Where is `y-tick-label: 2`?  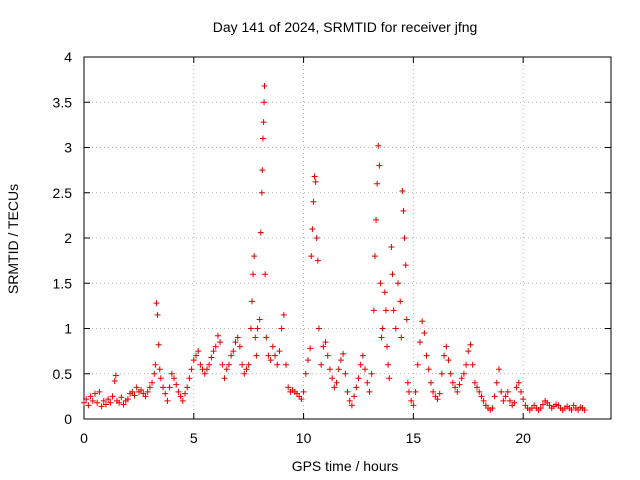 y-tick-label: 2 is located at coordinates (68, 238).